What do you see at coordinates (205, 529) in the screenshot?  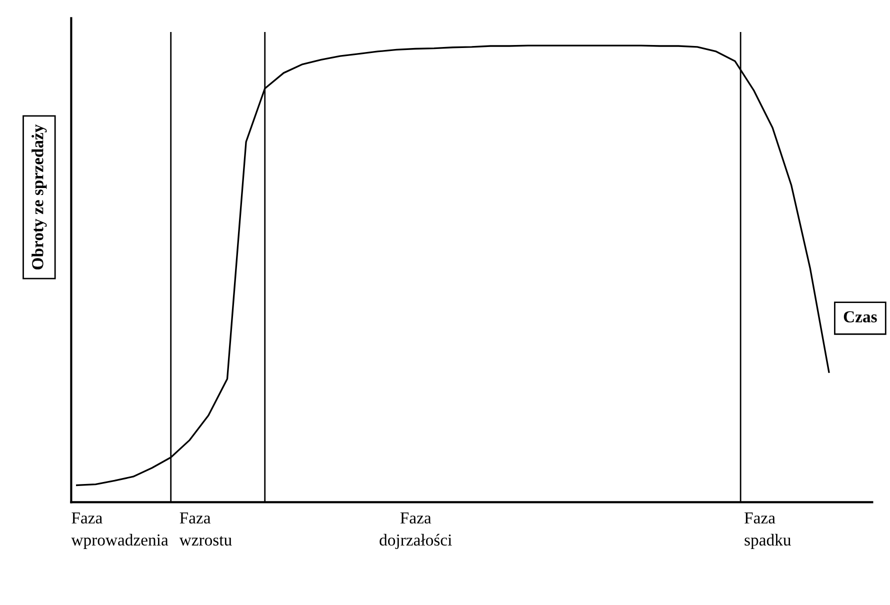 I see `text: Faza wzrostu` at bounding box center [205, 529].